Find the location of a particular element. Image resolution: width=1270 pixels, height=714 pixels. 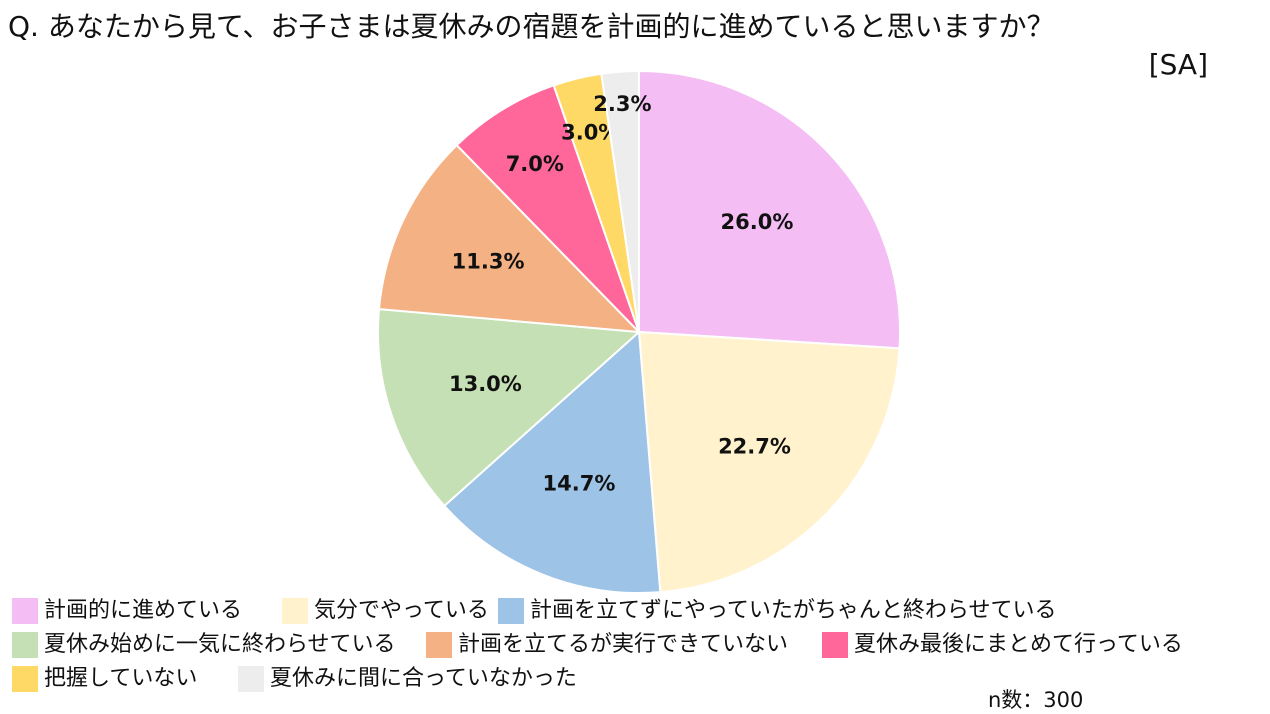

sample-size: n数：300 is located at coordinates (1036, 700).